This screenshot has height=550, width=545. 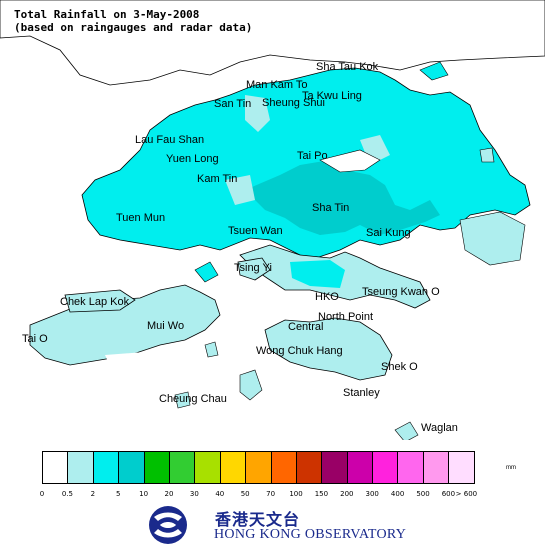 I want to click on place-label: Man Kam To, so click(x=277, y=85).